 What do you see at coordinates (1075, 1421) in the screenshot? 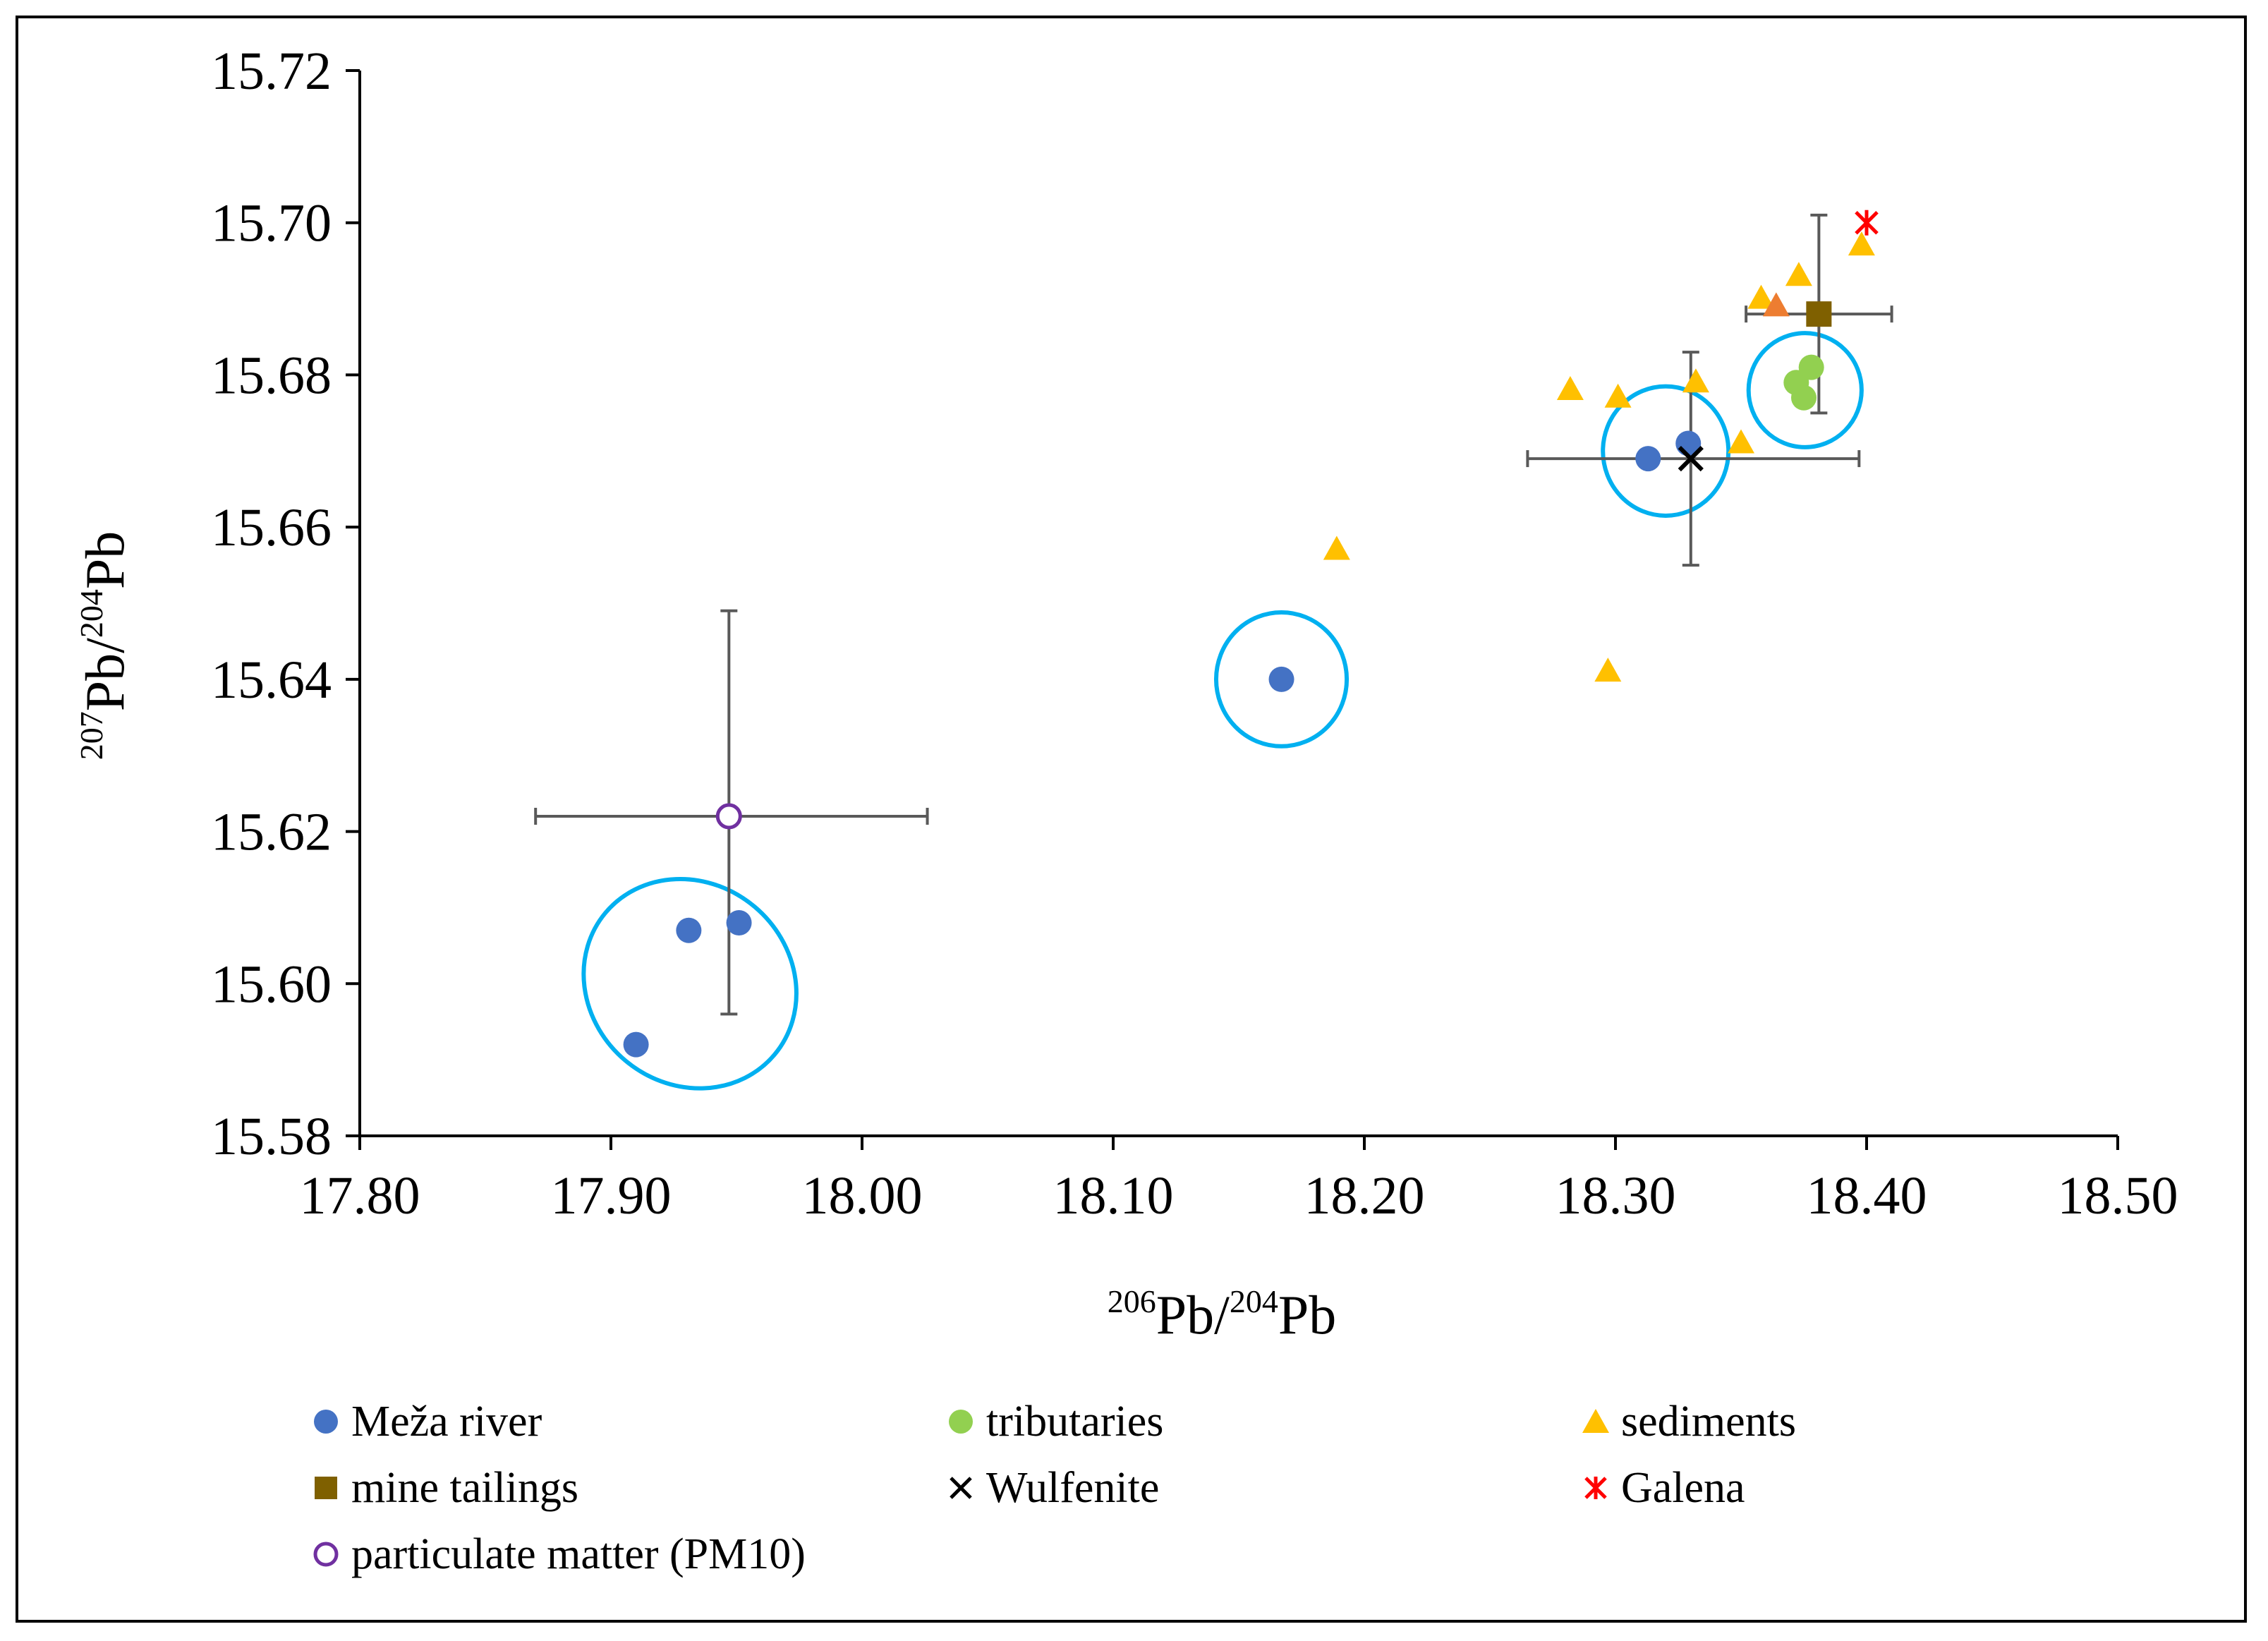
I see `legend-label: tributaries` at bounding box center [1075, 1421].